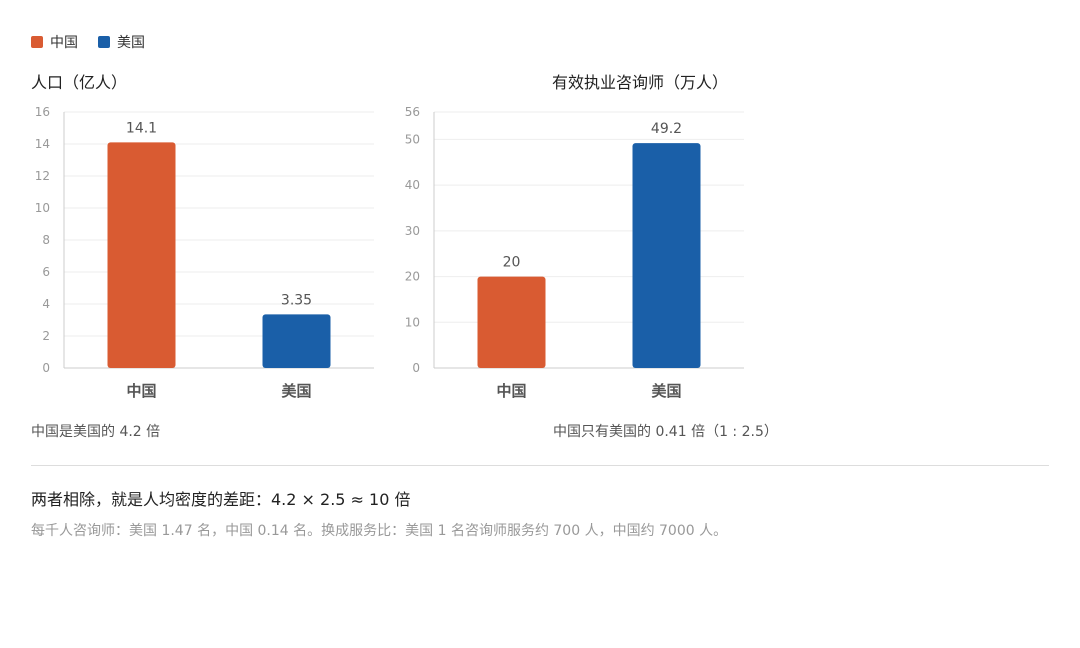 The height and width of the screenshot is (648, 1080). I want to click on y-tick-label: 40, so click(412, 185).